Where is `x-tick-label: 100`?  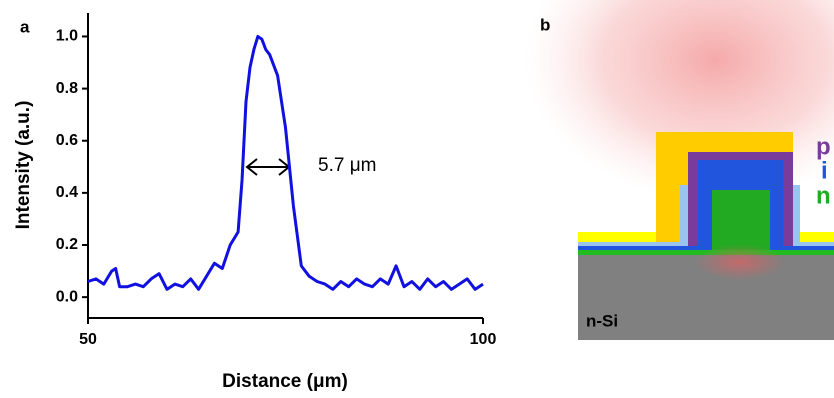
x-tick-label: 100 is located at coordinates (483, 339).